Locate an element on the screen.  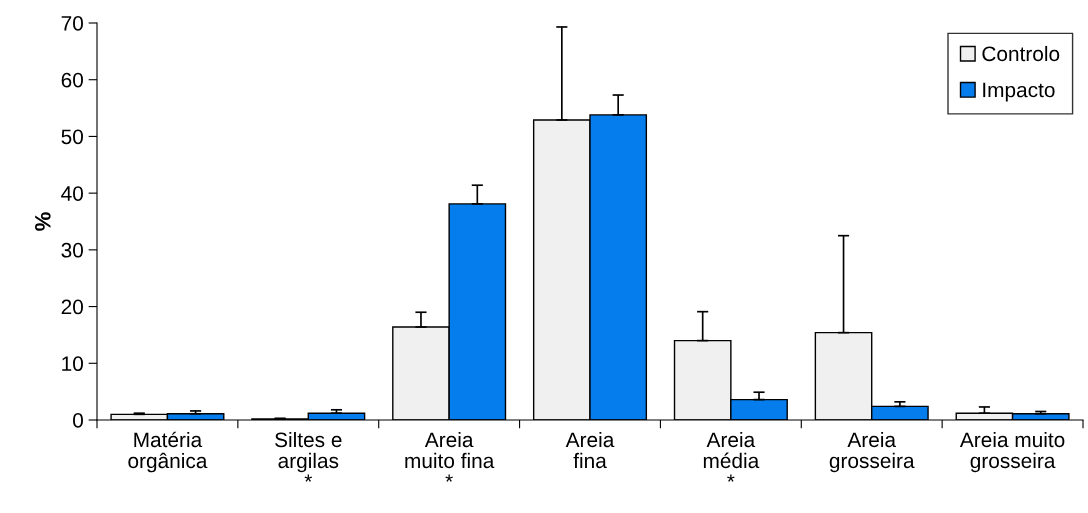
y-axis-title: % is located at coordinates (43, 221).